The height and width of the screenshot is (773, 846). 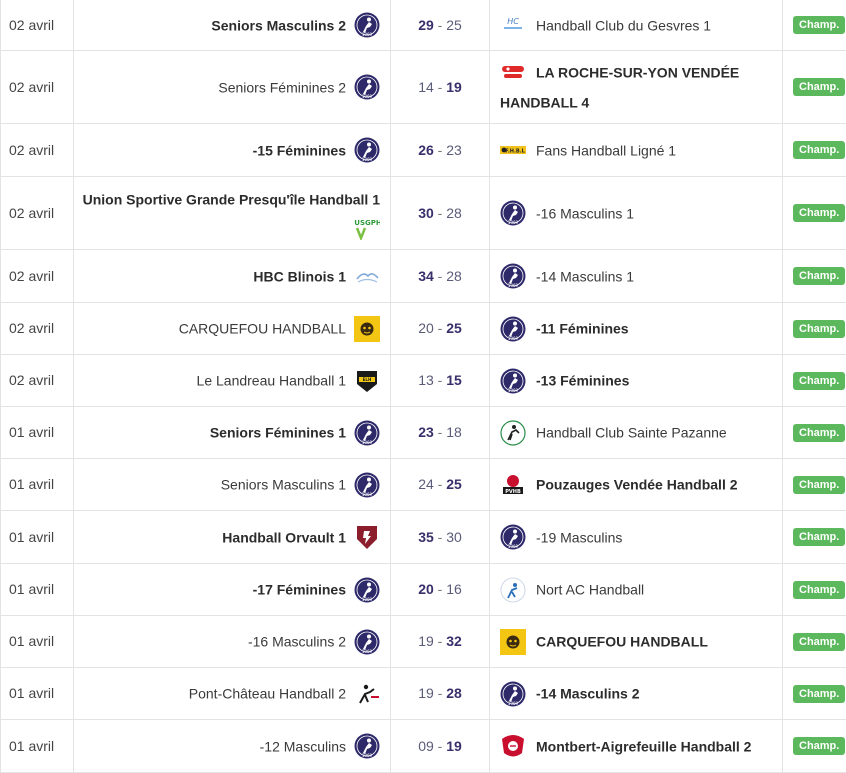 I want to click on away-team: Montbert-Aigrefeuille Handball 2, so click(x=636, y=745).